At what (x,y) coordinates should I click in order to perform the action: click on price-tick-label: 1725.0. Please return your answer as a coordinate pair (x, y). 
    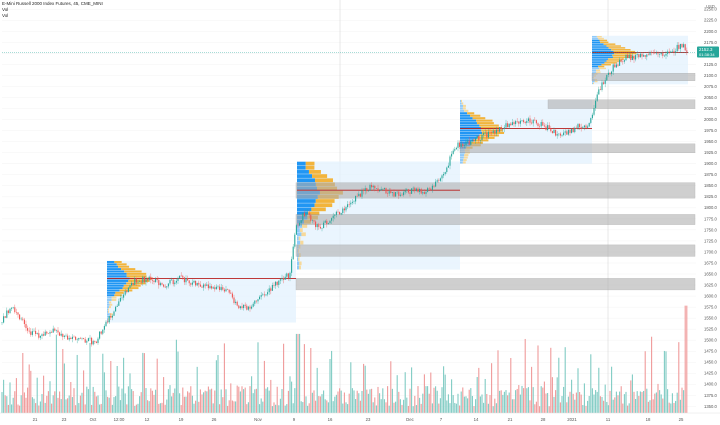
    Looking at the image, I should click on (710, 240).